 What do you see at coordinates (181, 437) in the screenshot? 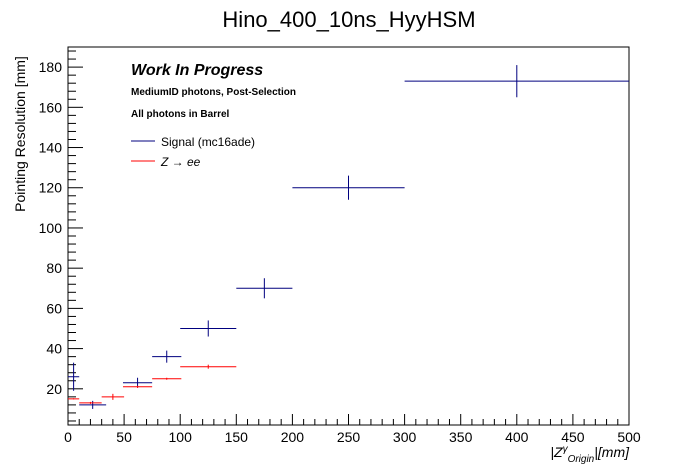
I see `x-tick-label: 100` at bounding box center [181, 437].